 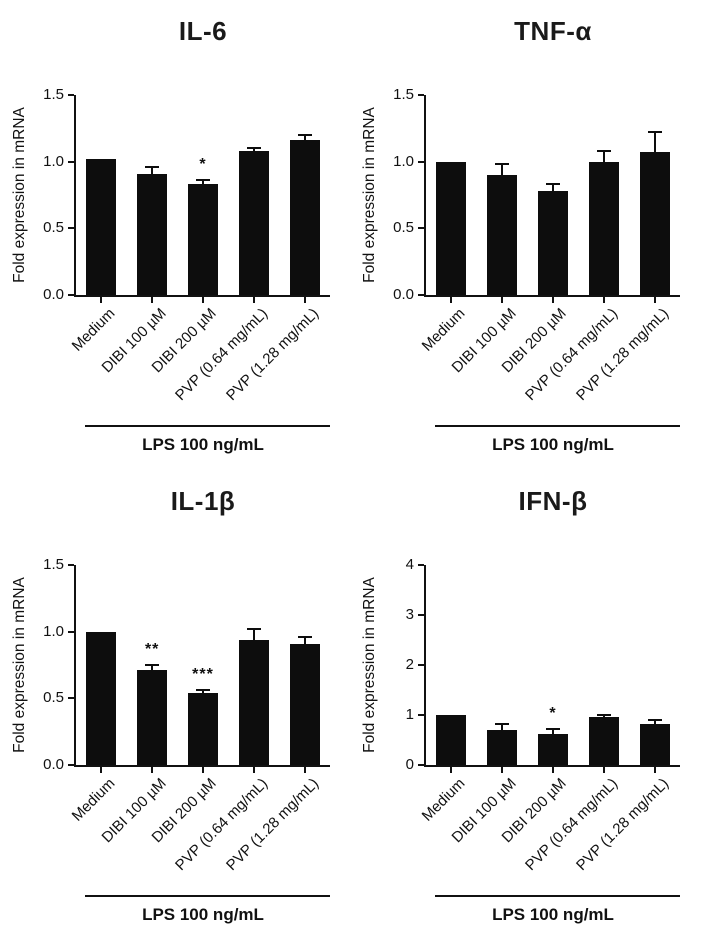 What do you see at coordinates (203, 501) in the screenshot?
I see `chart-title-il1-beta: IL-1β` at bounding box center [203, 501].